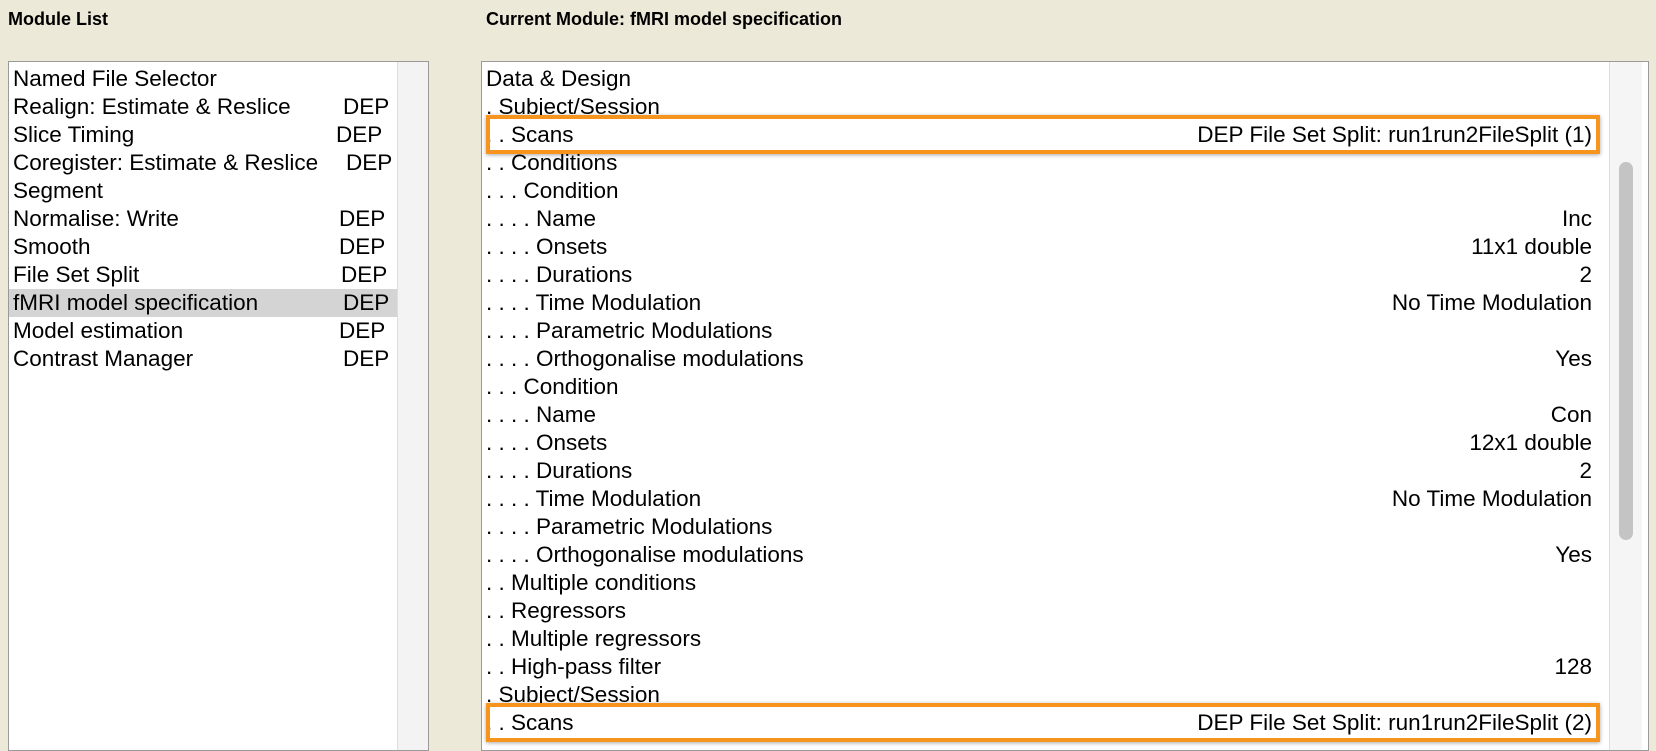 This screenshot has height=751, width=1656. I want to click on module-item: File Set Split DEP, so click(203, 275).